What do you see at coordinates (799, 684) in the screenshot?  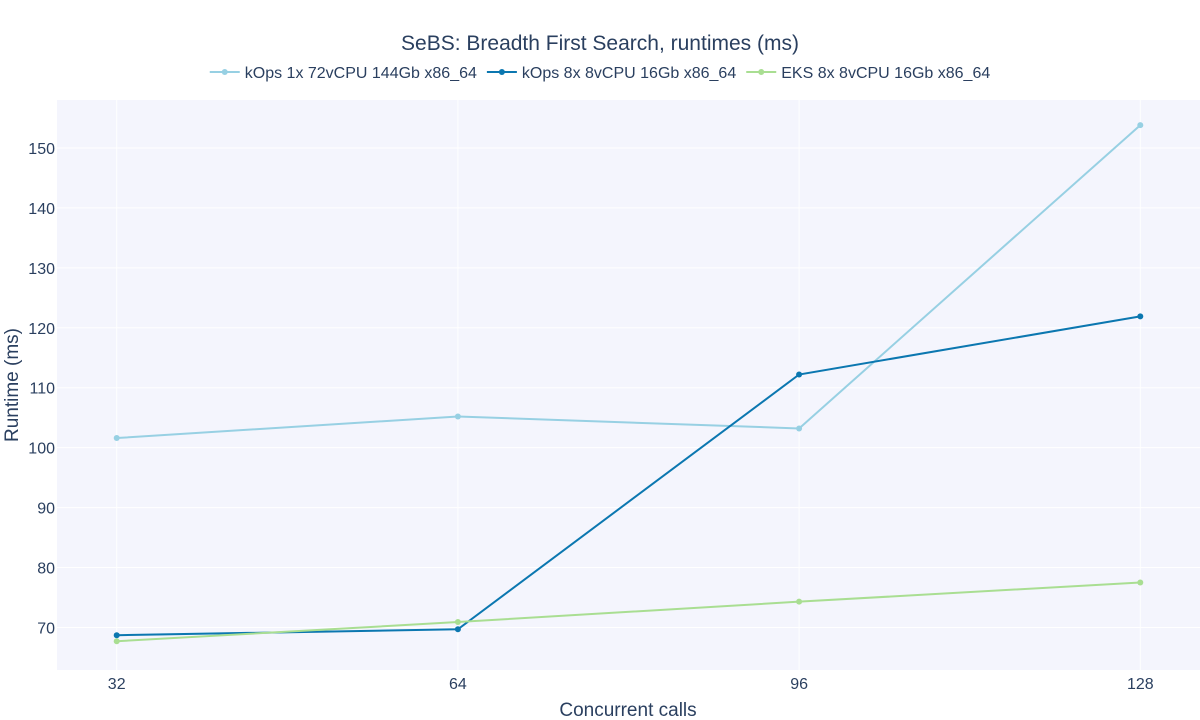 I see `x-tick-label: 96` at bounding box center [799, 684].